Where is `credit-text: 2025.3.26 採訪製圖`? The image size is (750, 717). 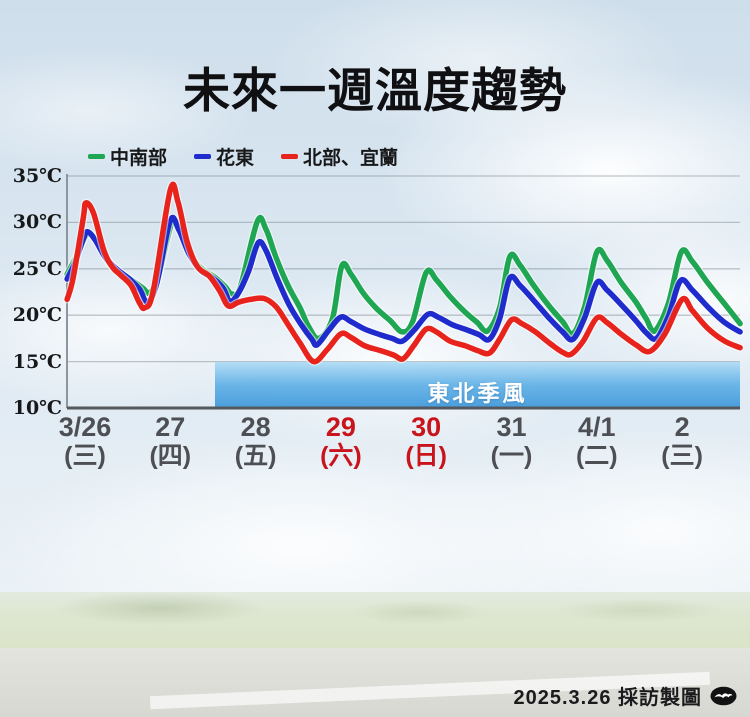 credit-text: 2025.3.26 採訪製圖 is located at coordinates (607, 698).